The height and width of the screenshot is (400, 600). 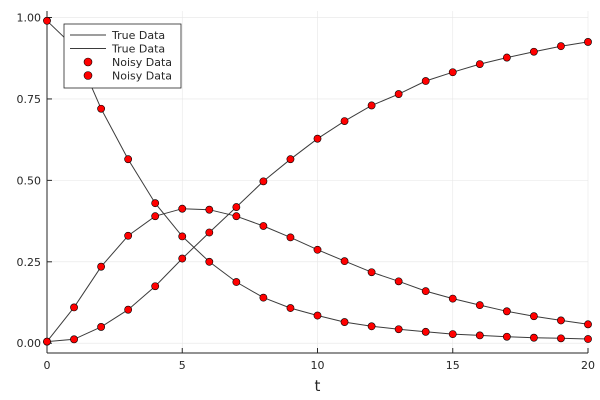 What do you see at coordinates (29, 343) in the screenshot?
I see `y-tick-label: 0.00` at bounding box center [29, 343].